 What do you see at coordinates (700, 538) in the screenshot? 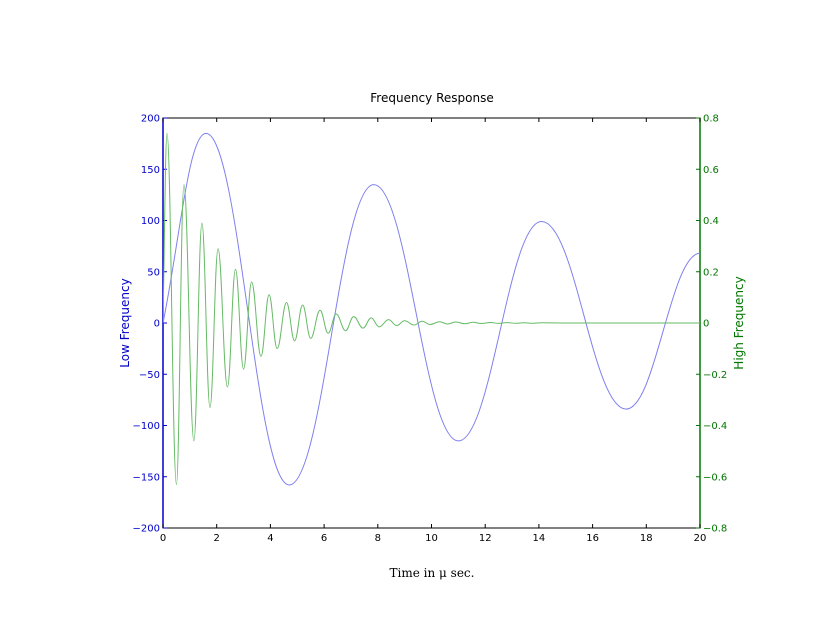
I see `x-tick-label: 20` at bounding box center [700, 538].